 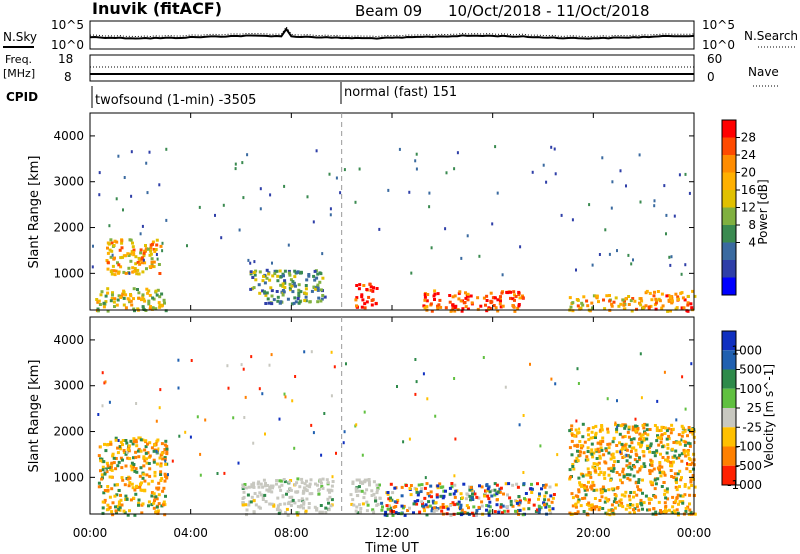 I want to click on nave-label: Nave, so click(x=763, y=72).